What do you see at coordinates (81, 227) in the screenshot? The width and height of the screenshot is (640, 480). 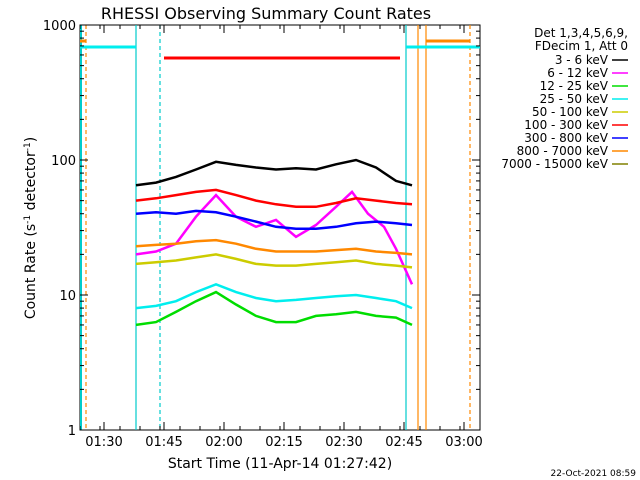 I see `guide-left-edge` at bounding box center [81, 227].